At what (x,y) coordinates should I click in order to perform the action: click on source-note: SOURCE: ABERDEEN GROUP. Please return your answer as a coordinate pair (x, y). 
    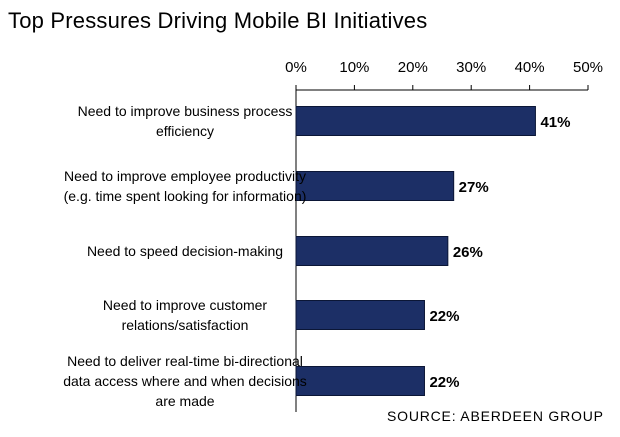
    Looking at the image, I should click on (495, 416).